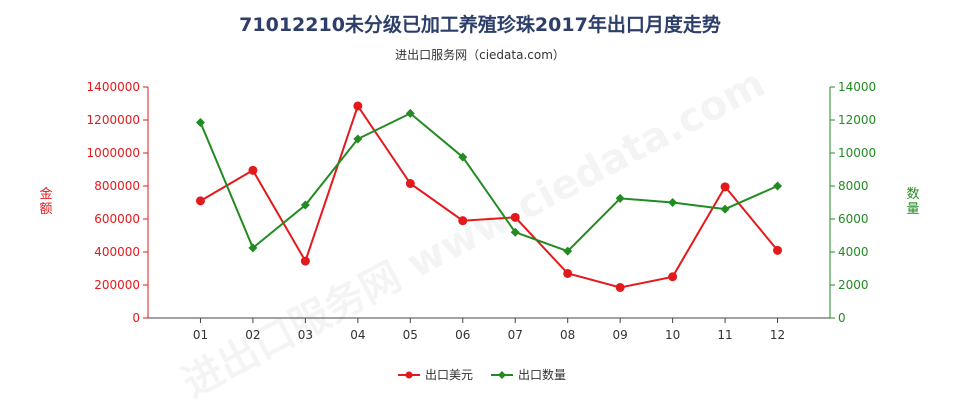  I want to click on x-tick-label: 12, so click(777, 335).